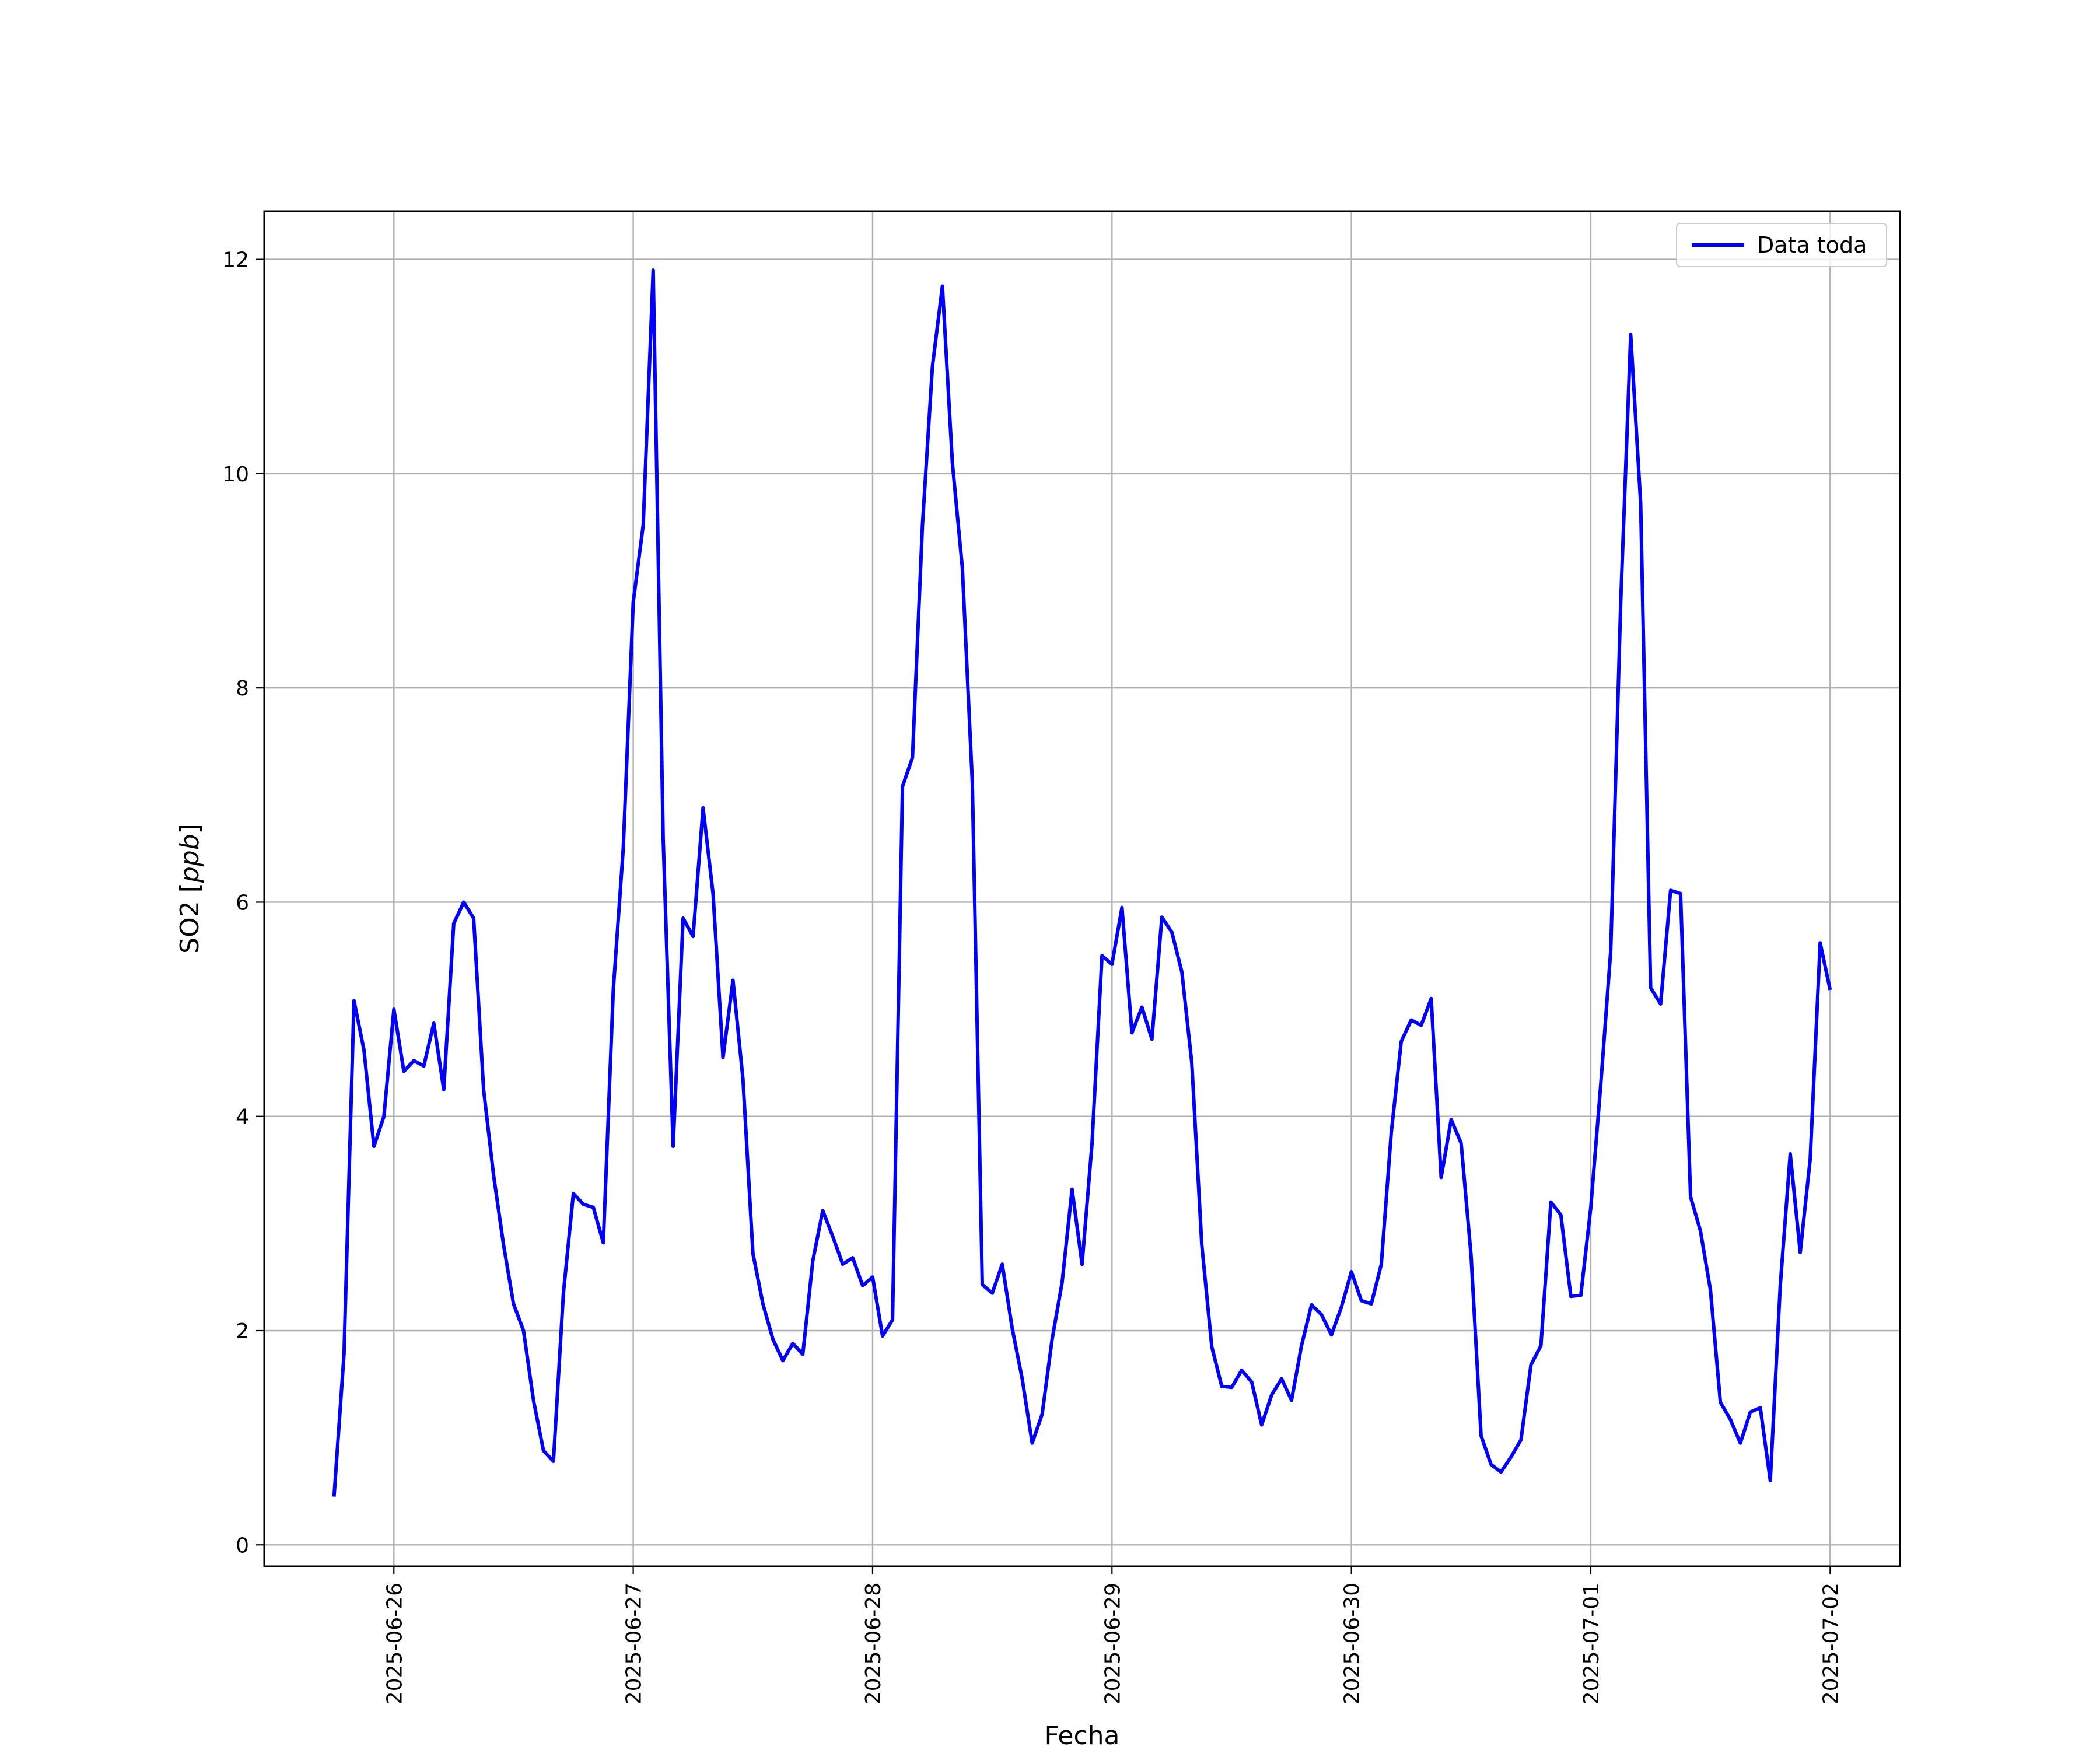  What do you see at coordinates (242, 1546) in the screenshot?
I see `y-tick-label: 0` at bounding box center [242, 1546].